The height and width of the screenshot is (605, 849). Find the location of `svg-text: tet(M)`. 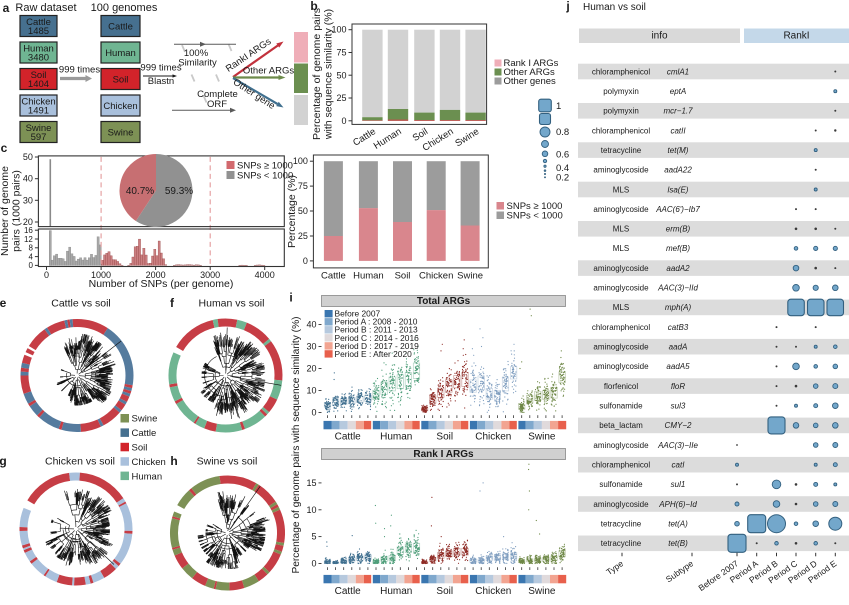

svg-text: tet(M) is located at coordinates (678, 150).